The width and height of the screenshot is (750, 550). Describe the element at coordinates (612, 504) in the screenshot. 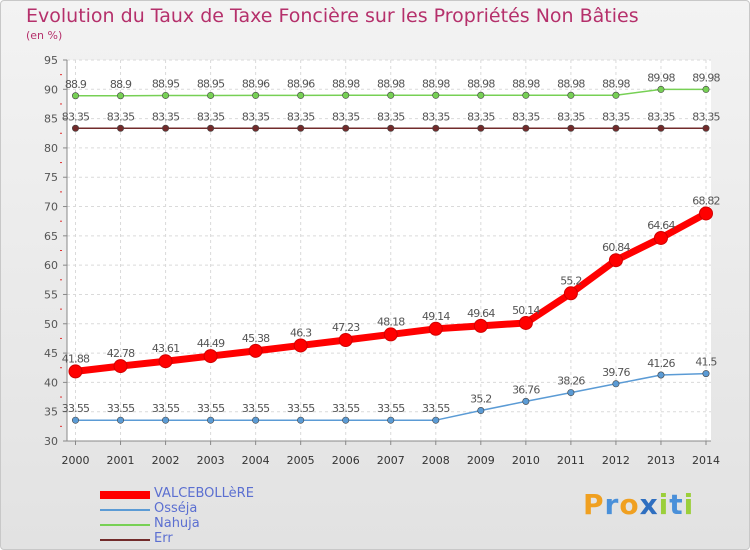

I see `logo-letter: r` at that location.